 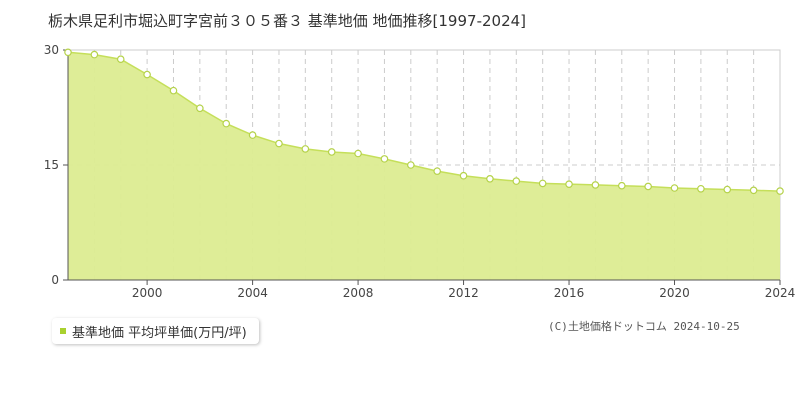 What do you see at coordinates (463, 293) in the screenshot?
I see `x-tick-label-2012: 2012` at bounding box center [463, 293].